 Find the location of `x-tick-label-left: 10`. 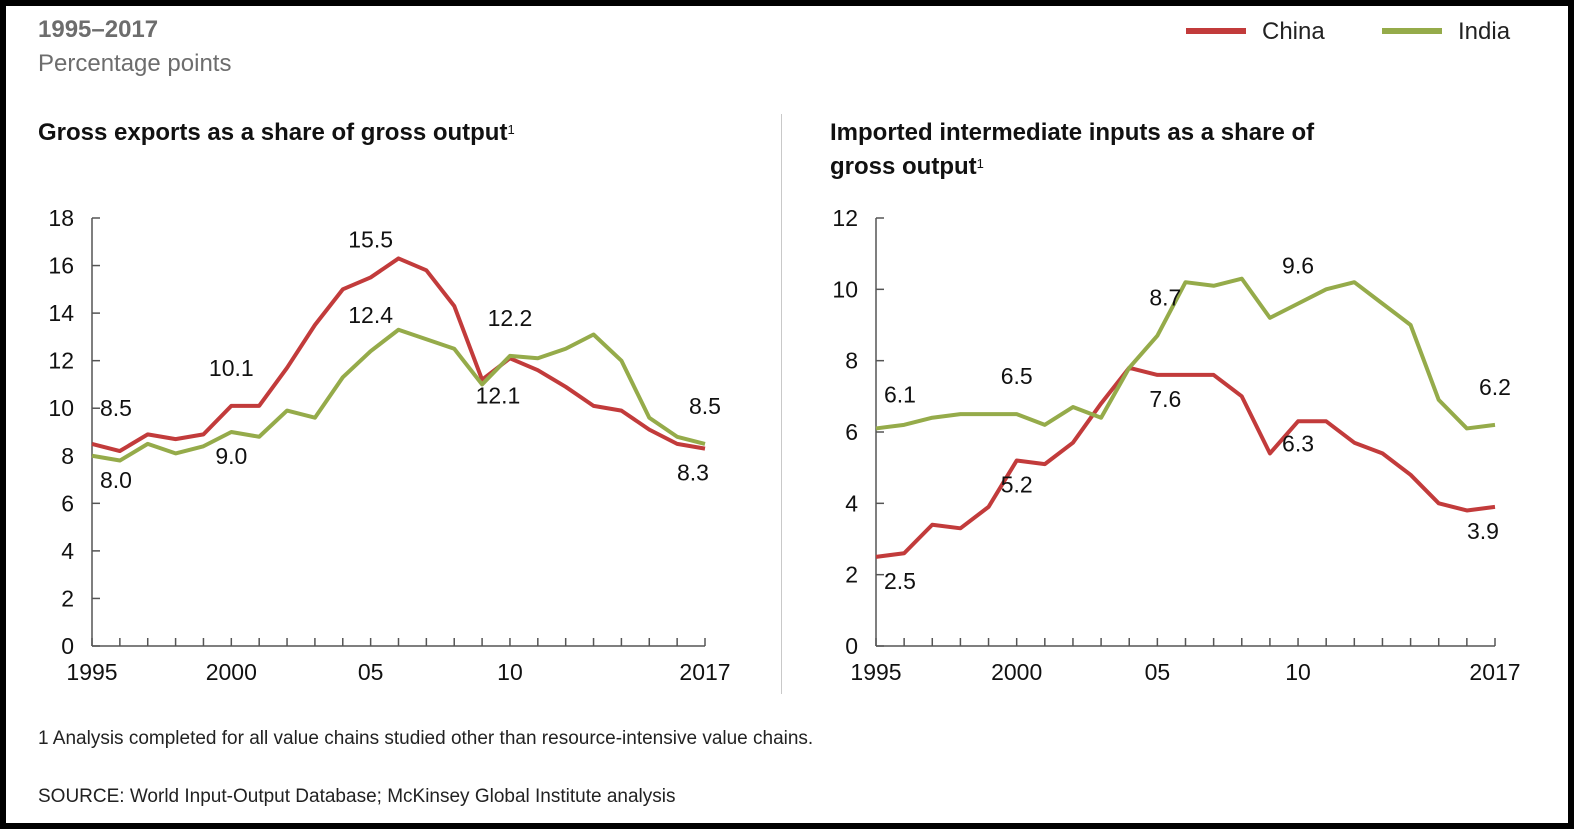

x-tick-label-left: 10 is located at coordinates (510, 672).